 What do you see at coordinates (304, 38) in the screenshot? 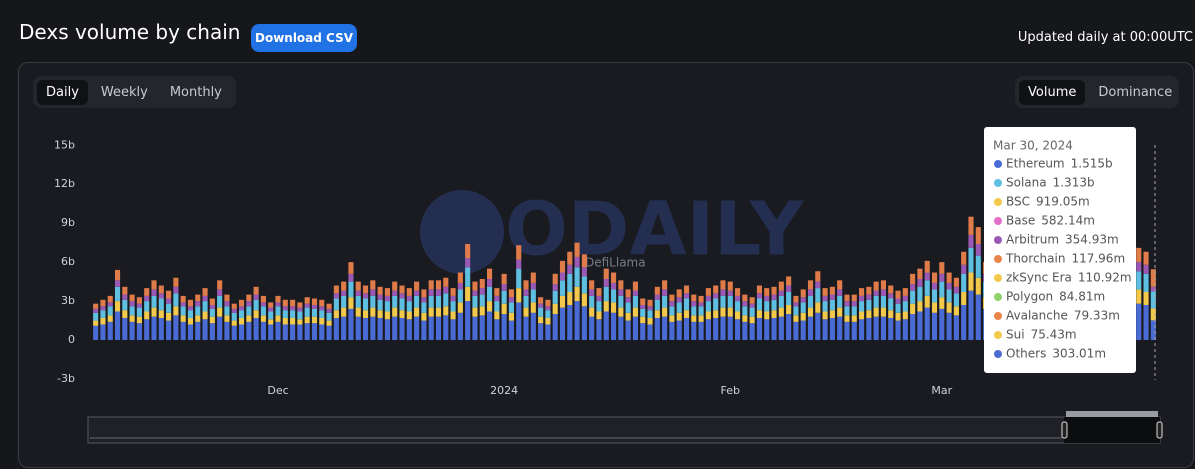
I see `download-button: Download CSV` at bounding box center [304, 38].